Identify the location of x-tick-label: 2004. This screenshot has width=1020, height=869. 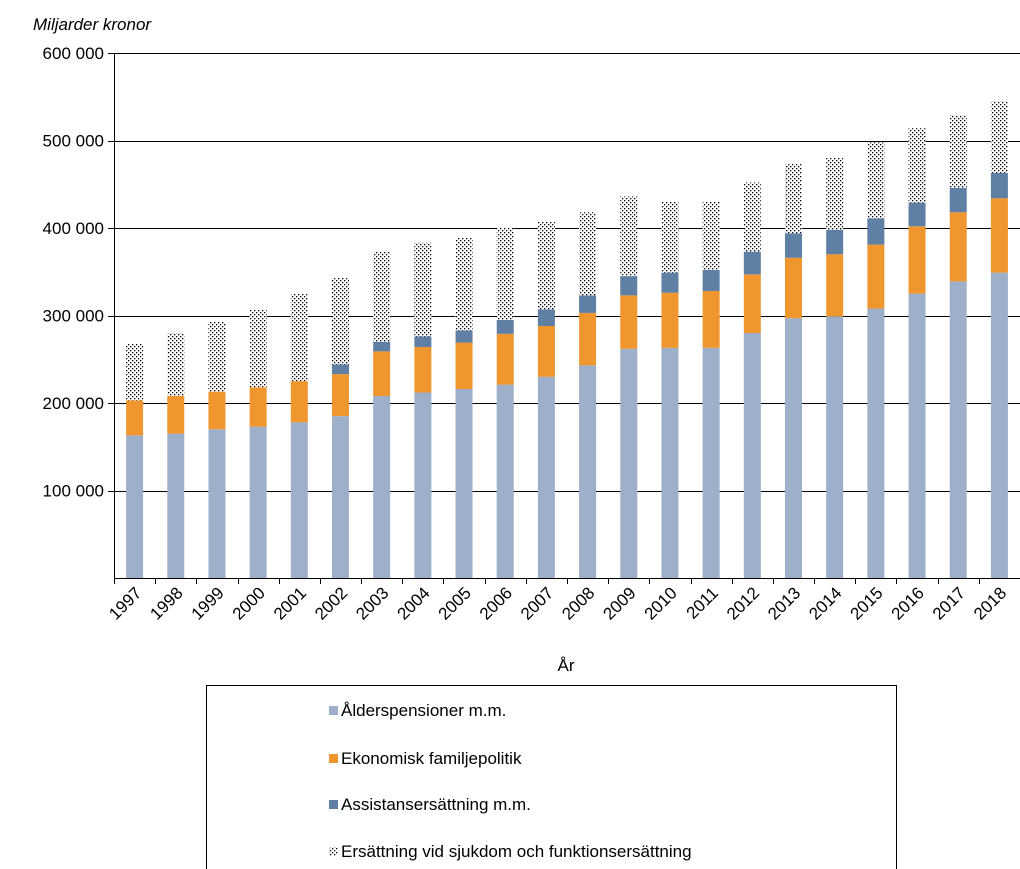
(414, 603).